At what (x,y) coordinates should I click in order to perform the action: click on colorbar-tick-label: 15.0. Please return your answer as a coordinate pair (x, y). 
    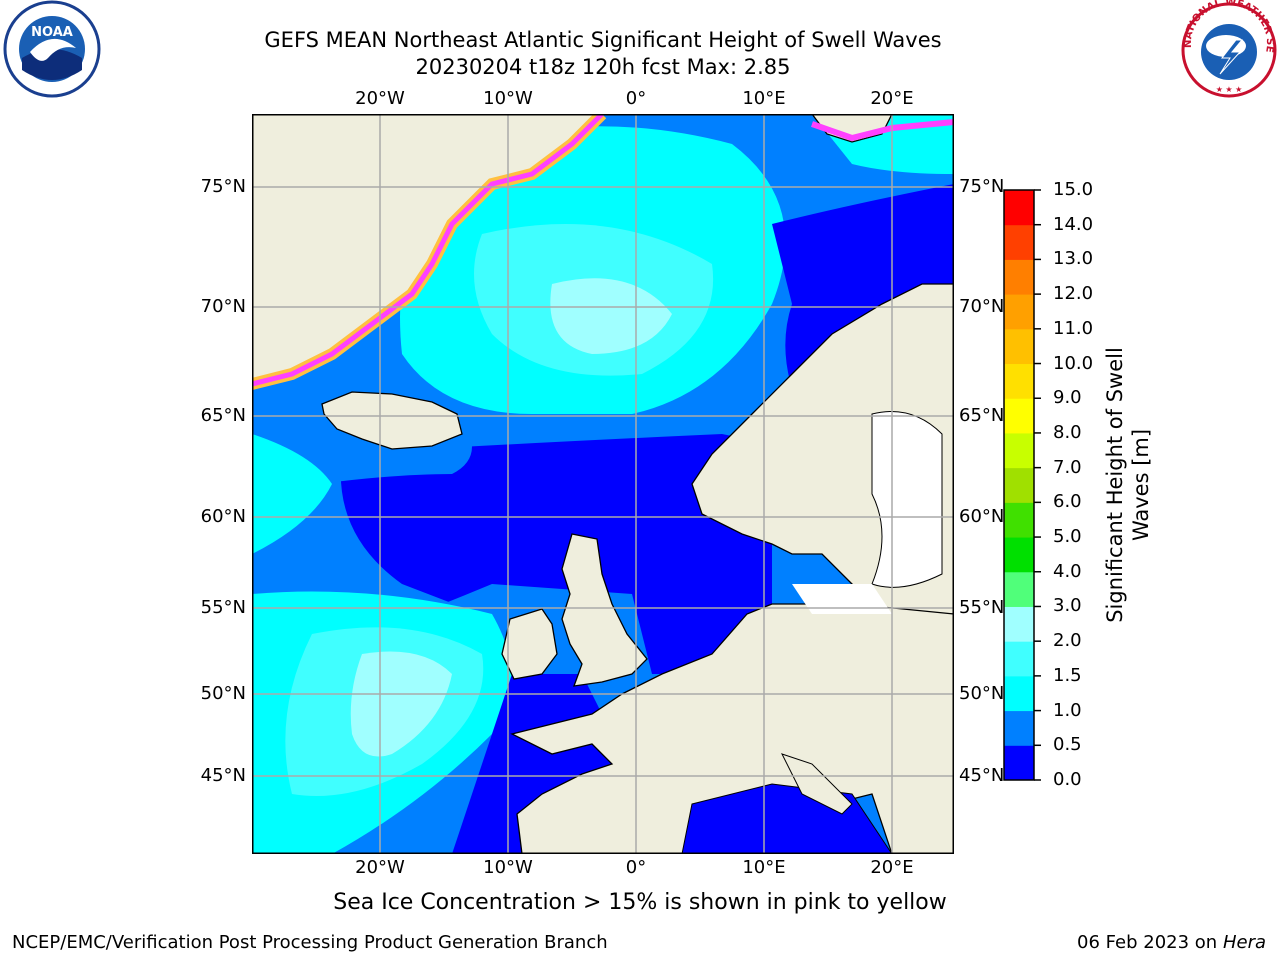
    Looking at the image, I should click on (1073, 189).